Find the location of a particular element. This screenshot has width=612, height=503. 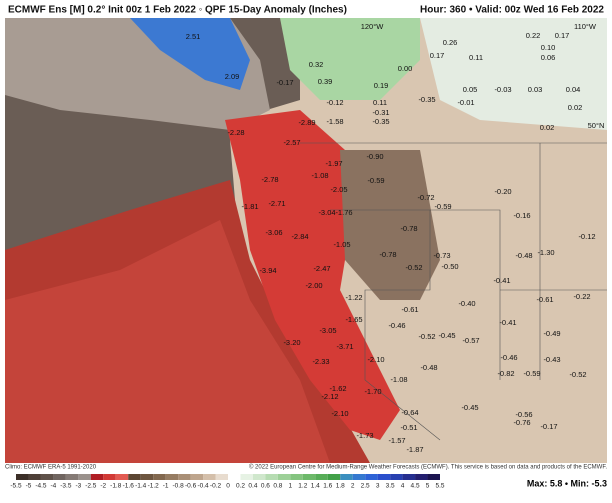

colorbar-label: -0.8 is located at coordinates (179, 486).